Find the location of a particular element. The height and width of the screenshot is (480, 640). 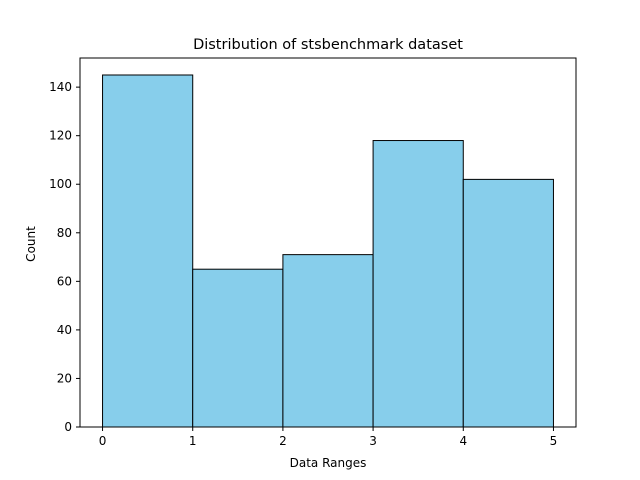

x-tick-label-5: 5 is located at coordinates (554, 441).